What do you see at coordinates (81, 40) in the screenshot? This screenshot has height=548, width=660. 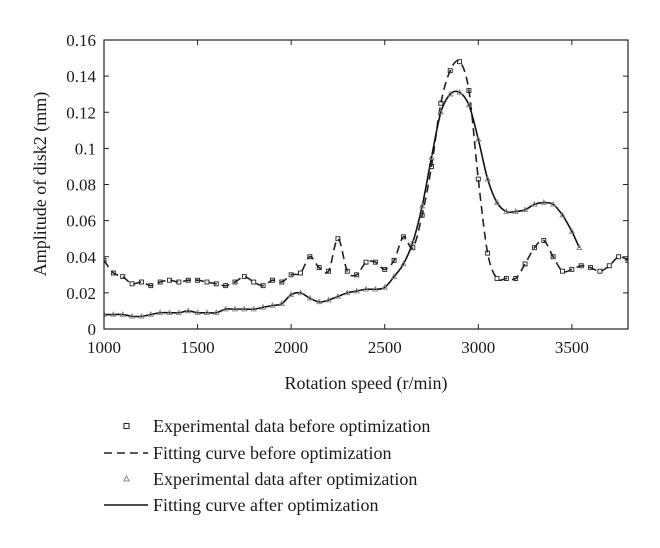 I see `y-tick-label: 0.16` at bounding box center [81, 40].